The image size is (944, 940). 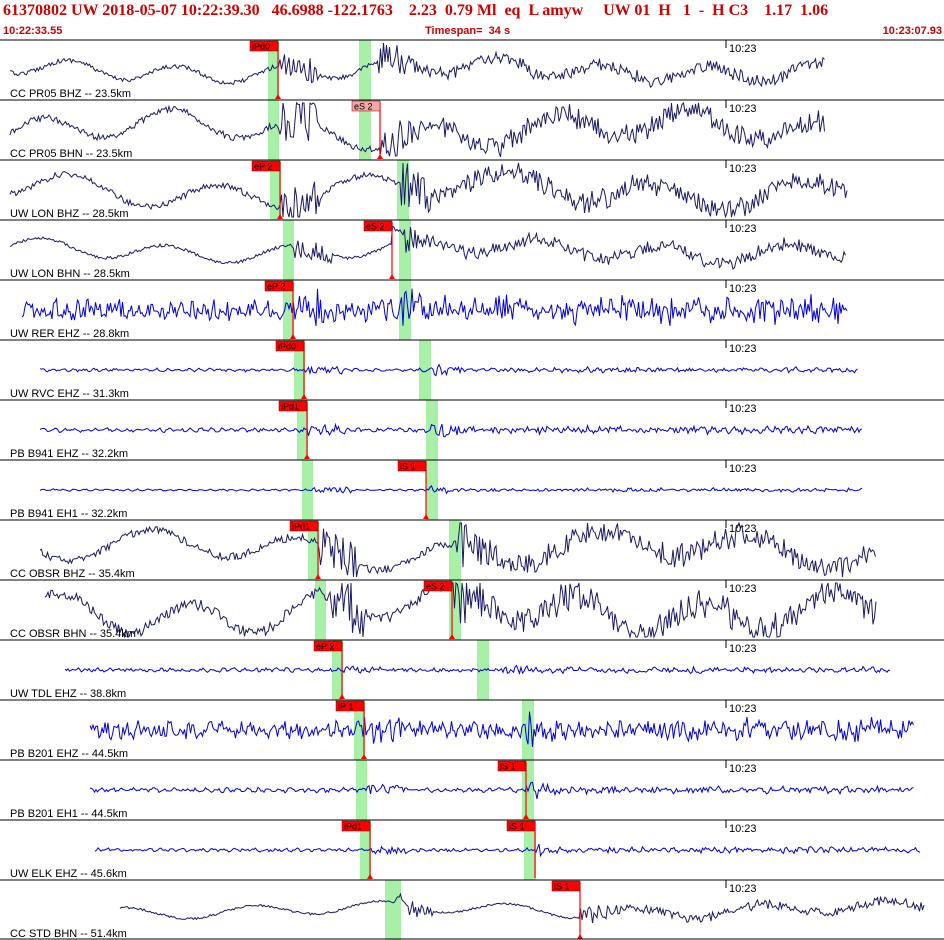 I want to click on station-label: UW RER EHZ -- 28.8km, so click(x=69, y=334).